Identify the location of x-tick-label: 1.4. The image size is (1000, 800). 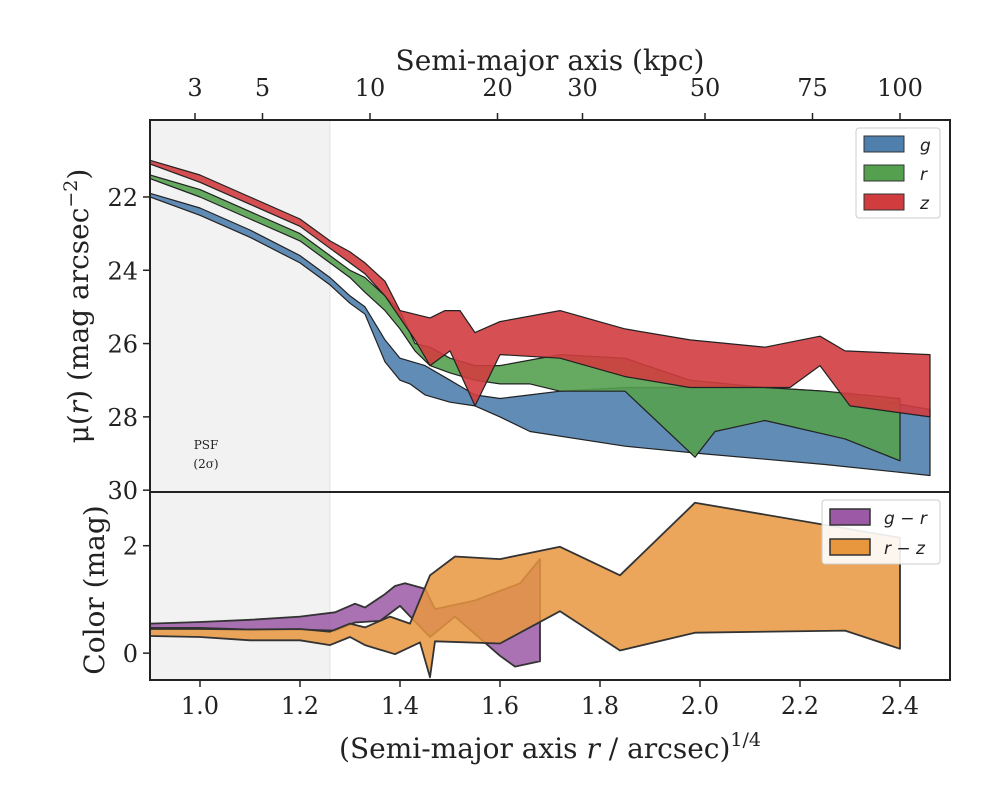
(400, 706).